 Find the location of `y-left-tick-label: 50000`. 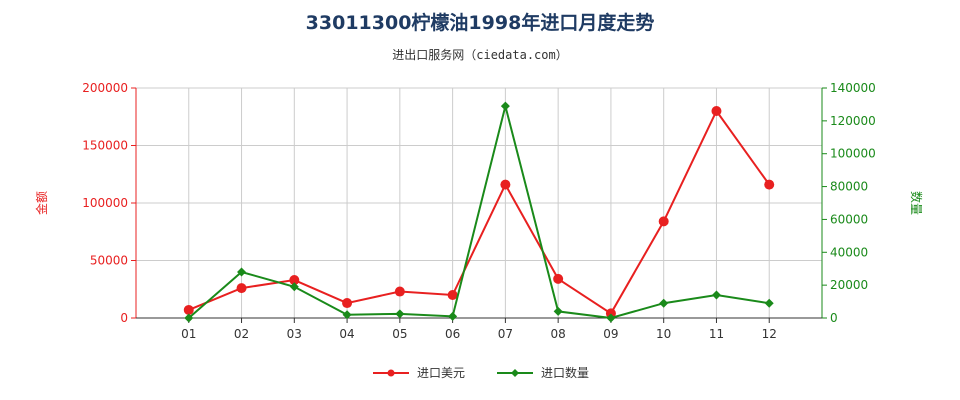

y-left-tick-label: 50000 is located at coordinates (109, 261).